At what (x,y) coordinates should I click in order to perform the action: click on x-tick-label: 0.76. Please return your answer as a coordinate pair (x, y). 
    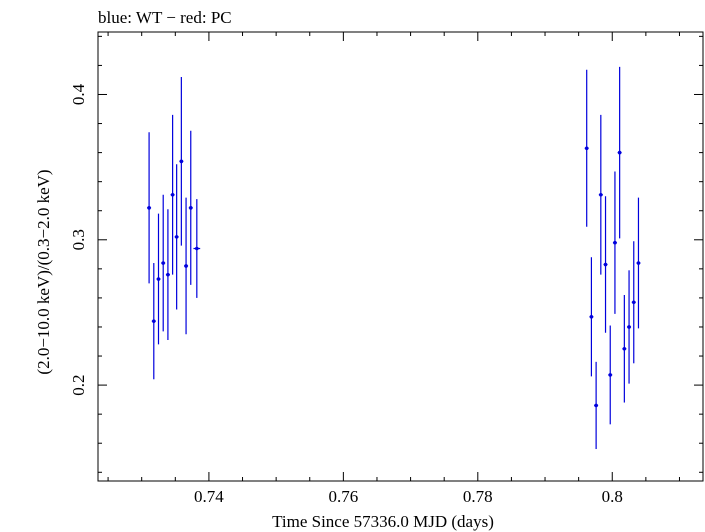
    Looking at the image, I should click on (343, 496).